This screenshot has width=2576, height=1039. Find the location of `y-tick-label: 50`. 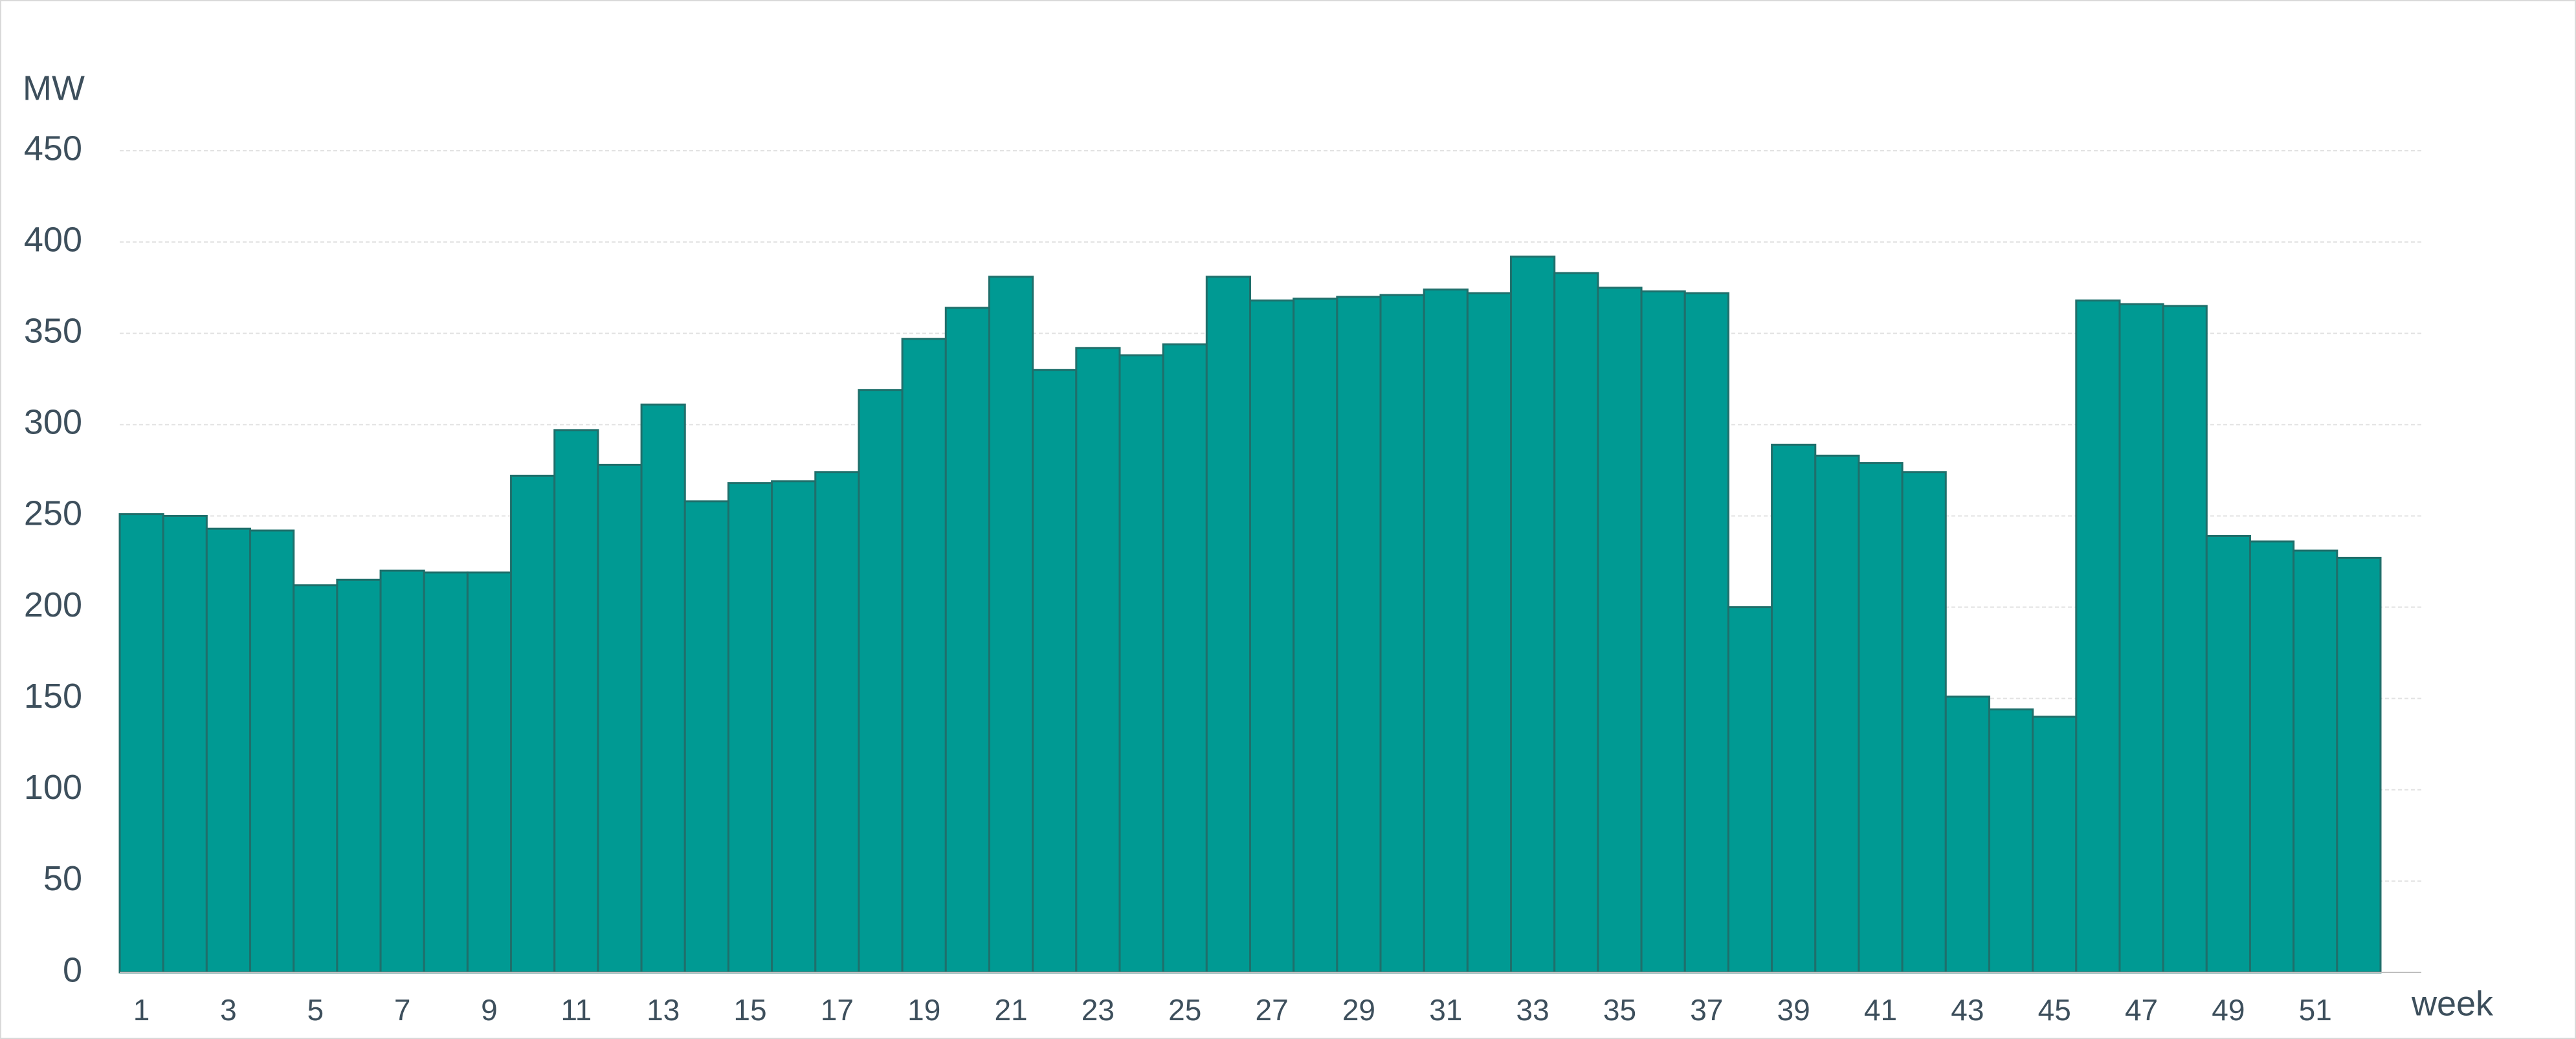

y-tick-label: 50 is located at coordinates (62, 879).